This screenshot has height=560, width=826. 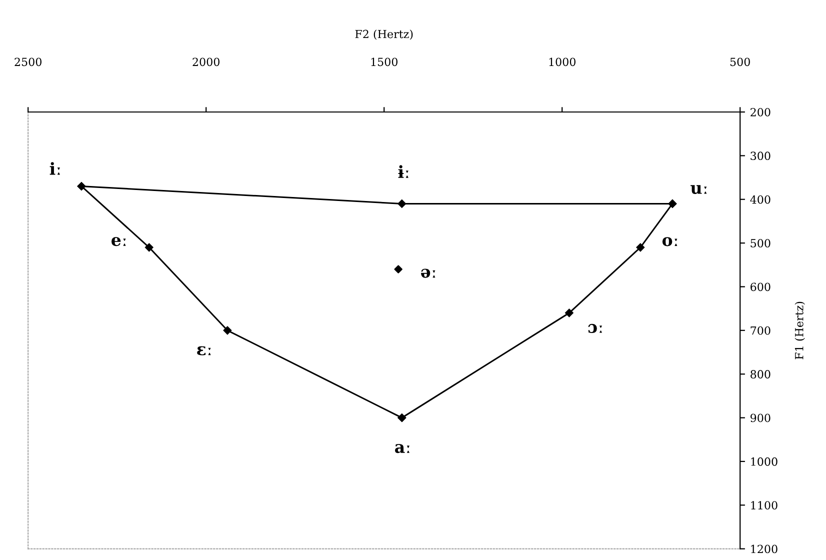 What do you see at coordinates (670, 241) in the screenshot?
I see `annotation: oː` at bounding box center [670, 241].